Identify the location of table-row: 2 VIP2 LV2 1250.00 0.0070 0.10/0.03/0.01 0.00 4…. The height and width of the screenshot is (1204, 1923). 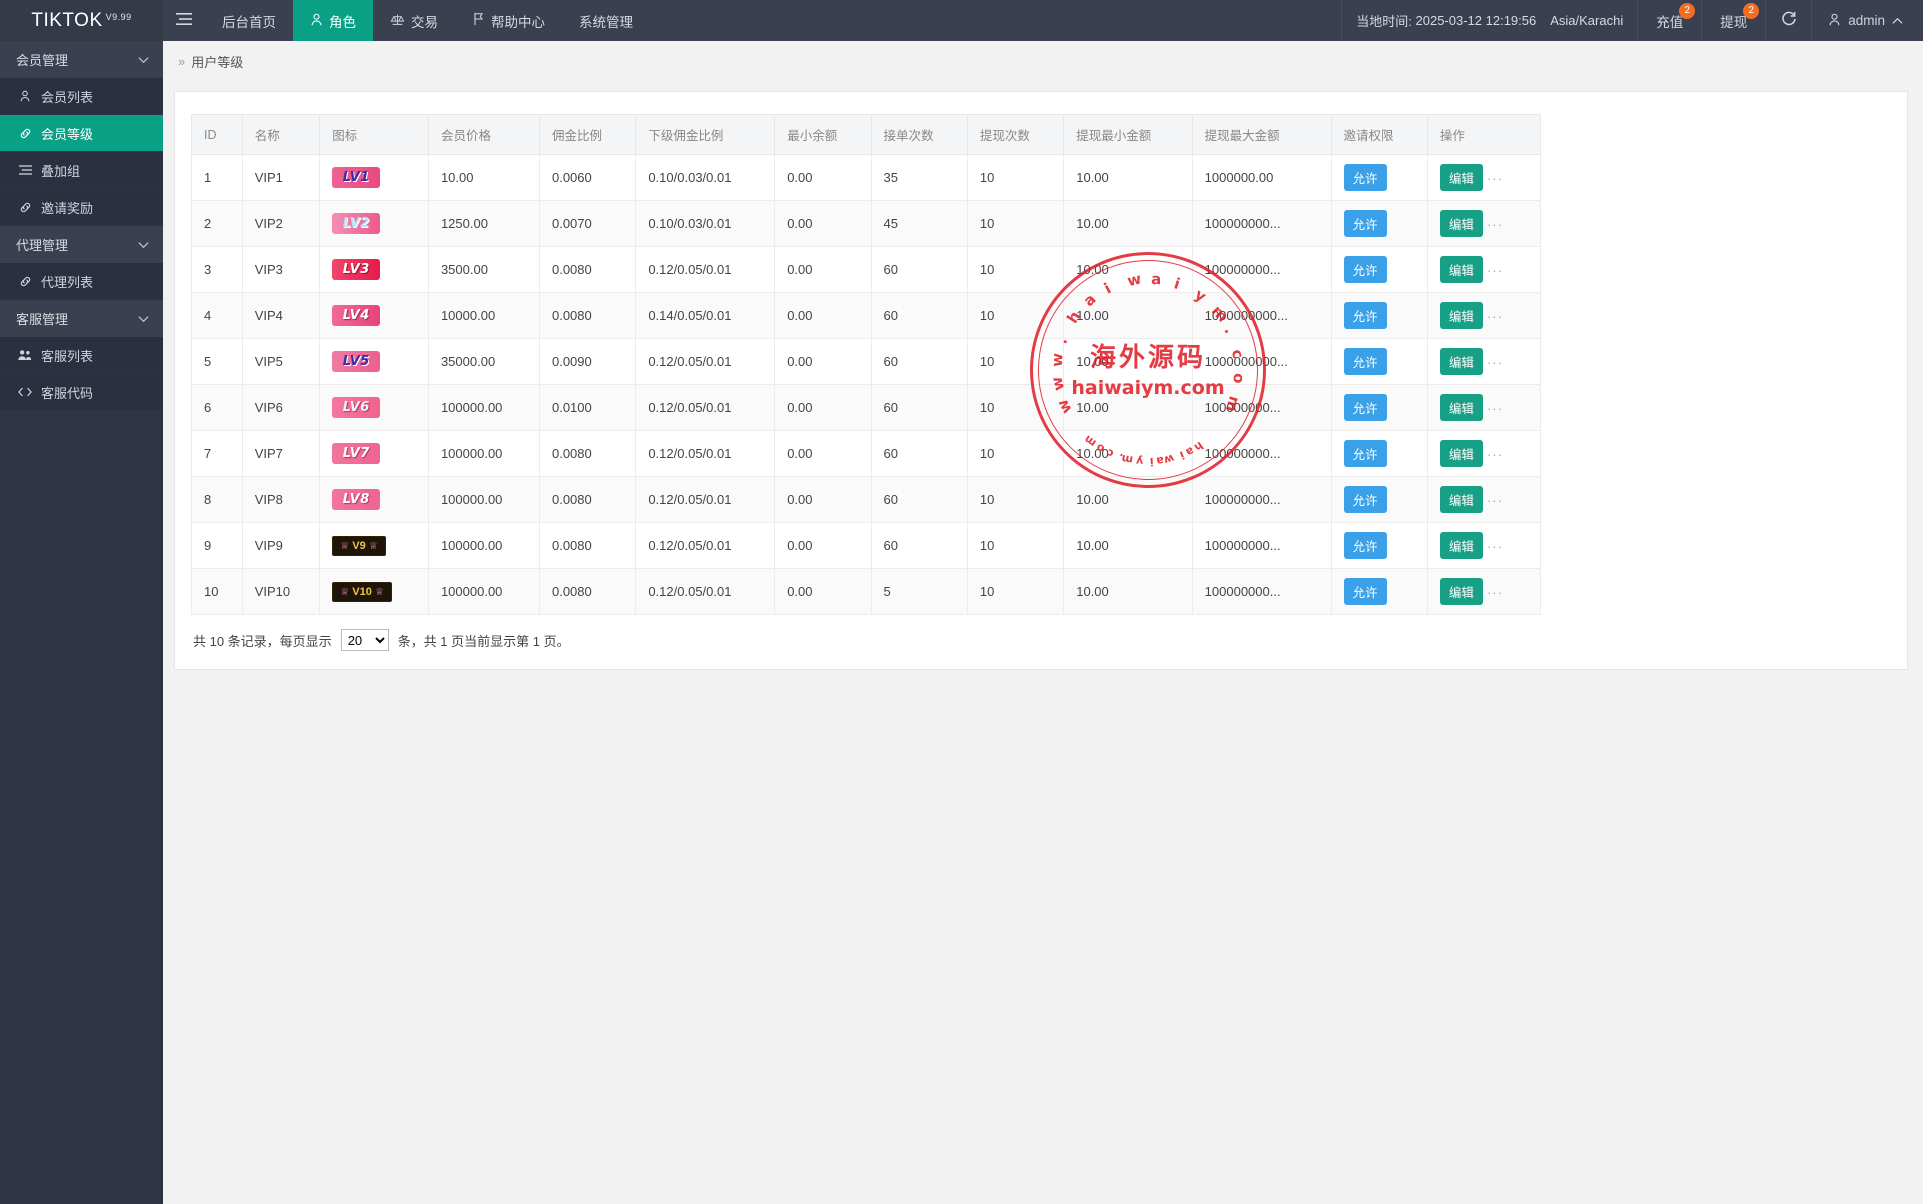
(866, 223).